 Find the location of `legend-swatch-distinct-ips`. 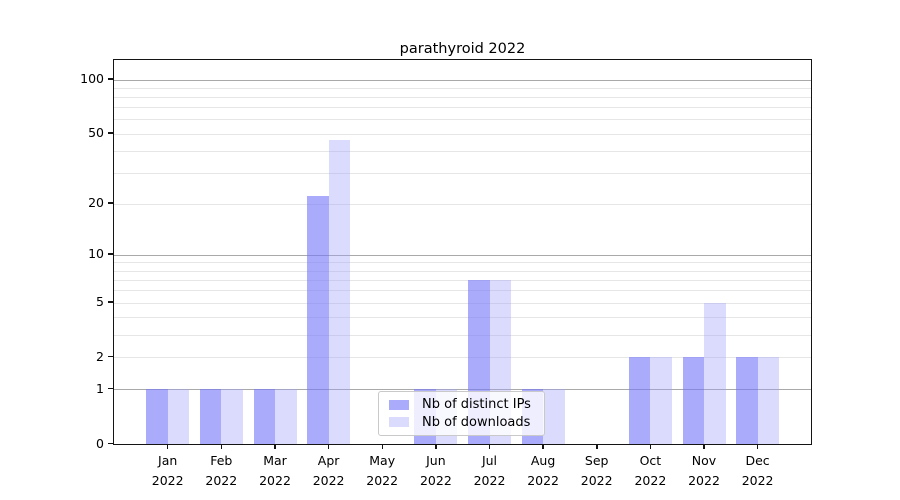

legend-swatch-distinct-ips is located at coordinates (399, 404).